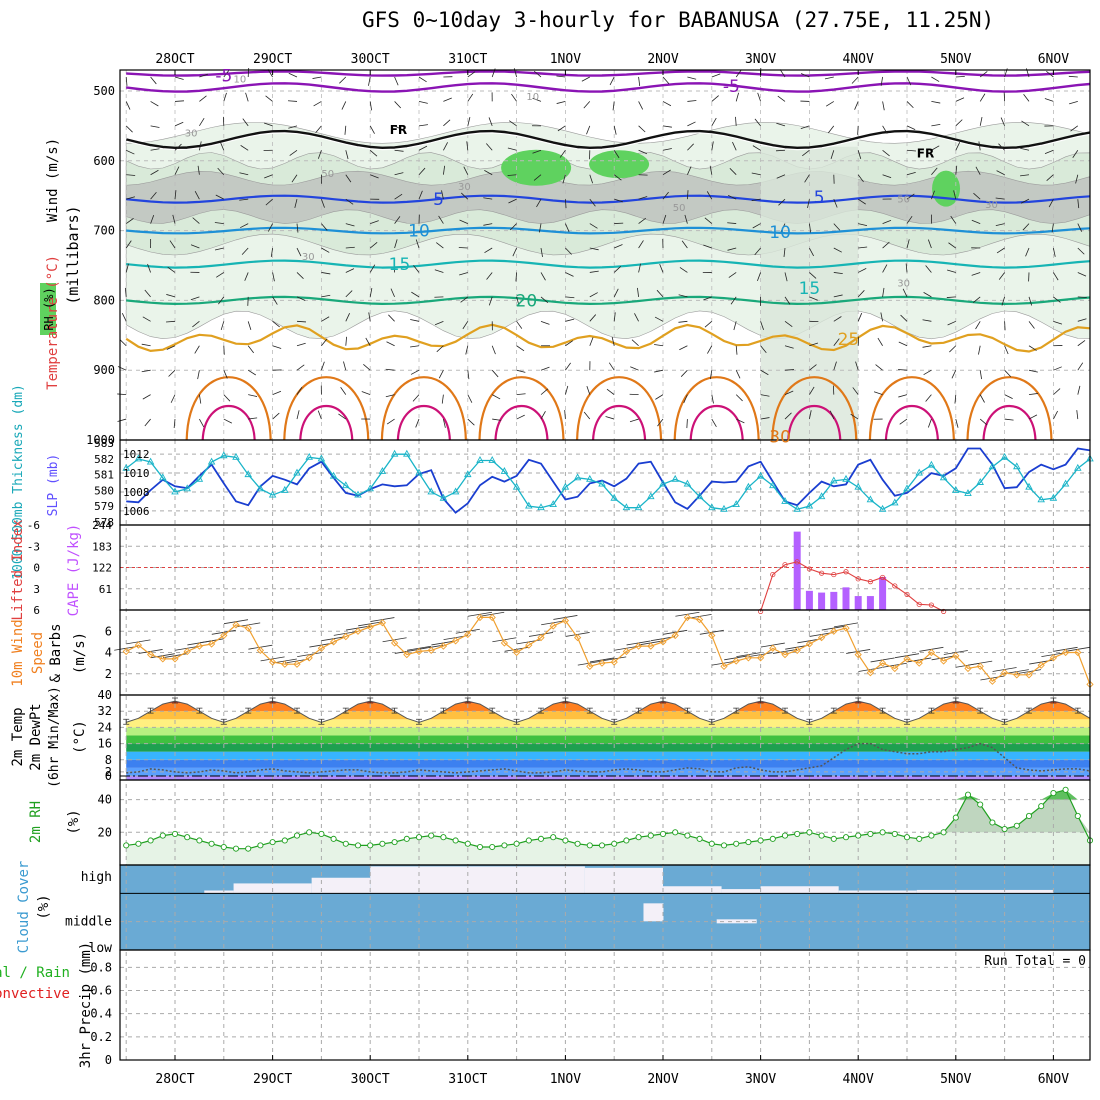  I want to click on rh-area-high, so click(608, 811).